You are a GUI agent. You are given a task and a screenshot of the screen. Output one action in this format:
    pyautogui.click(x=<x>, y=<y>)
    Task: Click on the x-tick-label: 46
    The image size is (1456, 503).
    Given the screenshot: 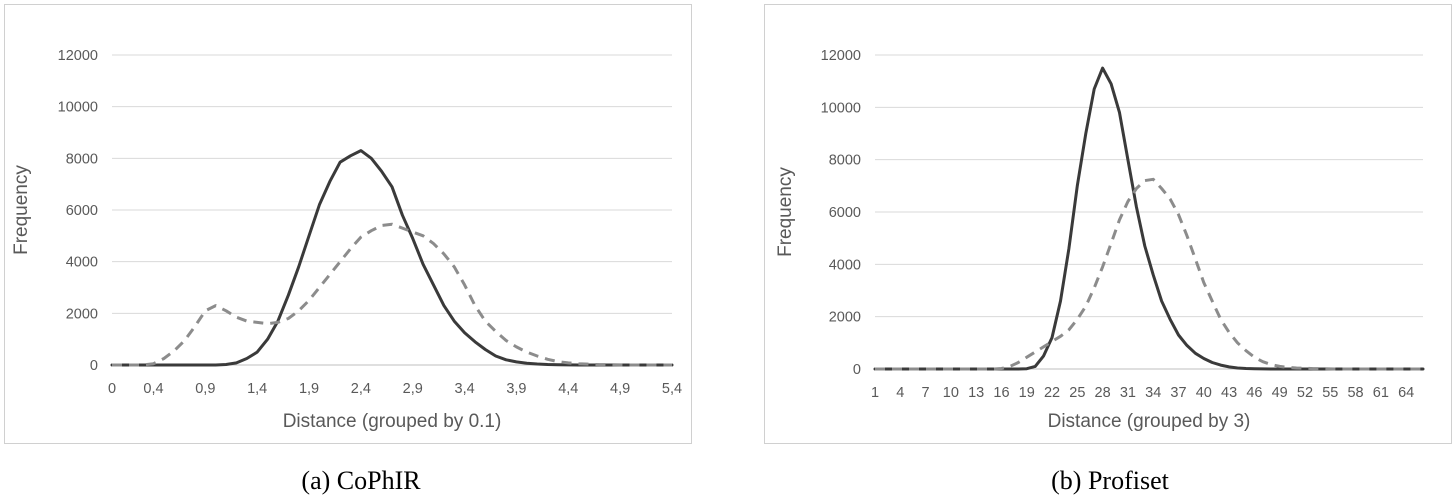 What is the action you would take?
    pyautogui.click(x=1254, y=393)
    